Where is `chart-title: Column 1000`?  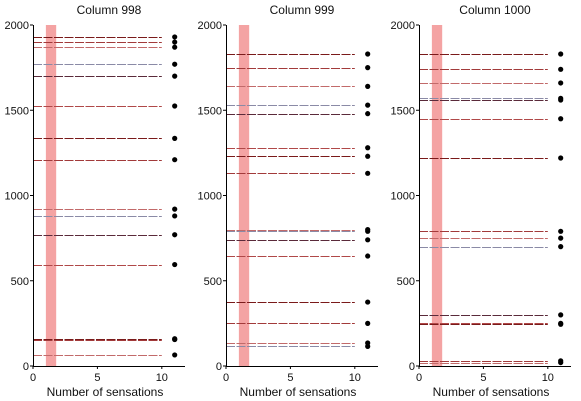
chart-title: Column 1000 is located at coordinates (495, 10).